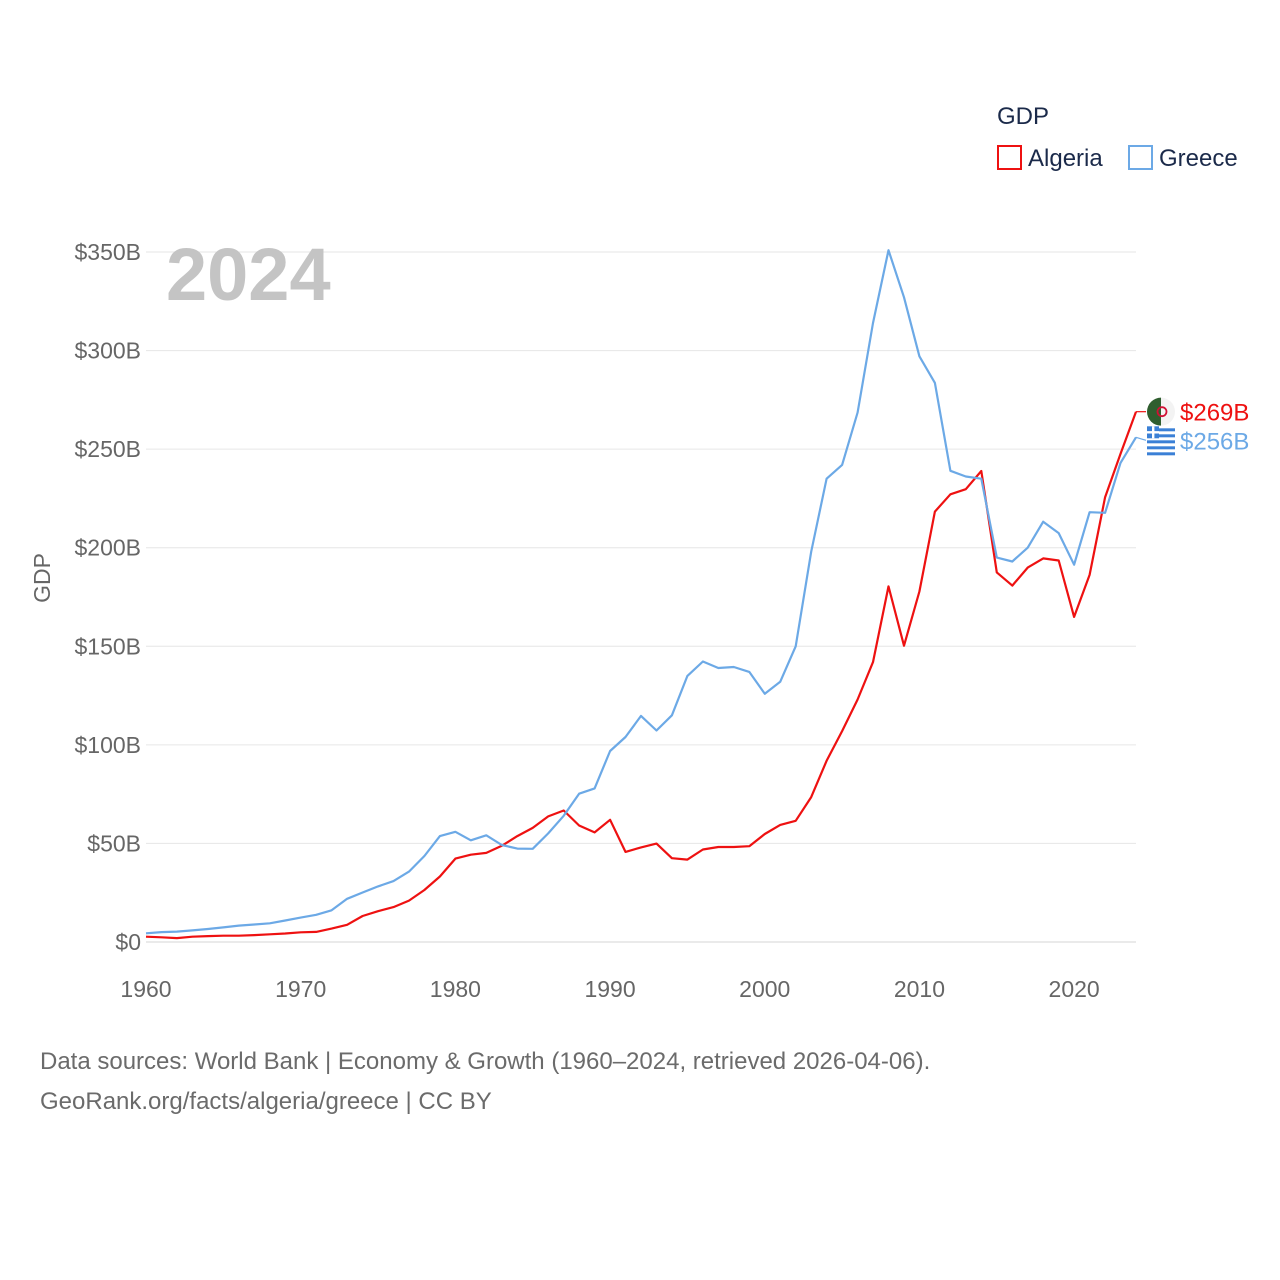  I want to click on y-tick-label: $100B, so click(107, 745).